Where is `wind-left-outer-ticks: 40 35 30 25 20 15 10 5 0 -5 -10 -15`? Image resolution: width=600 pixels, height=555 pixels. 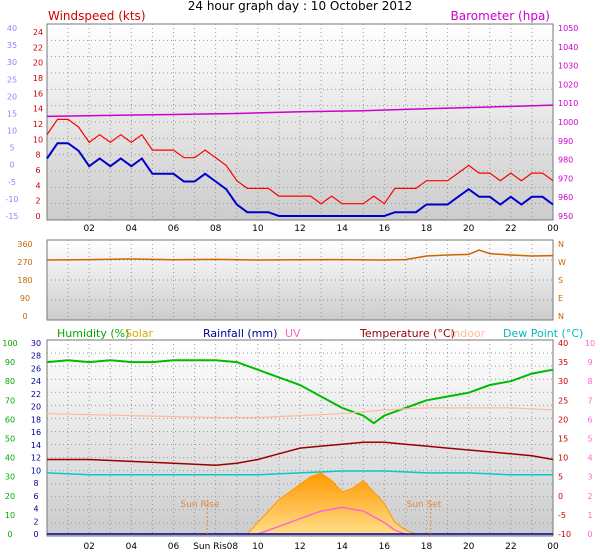
wind-left-outer-ticks: 40 35 30 25 20 15 10 5 0 -5 -10 -15 is located at coordinates (11, 122).